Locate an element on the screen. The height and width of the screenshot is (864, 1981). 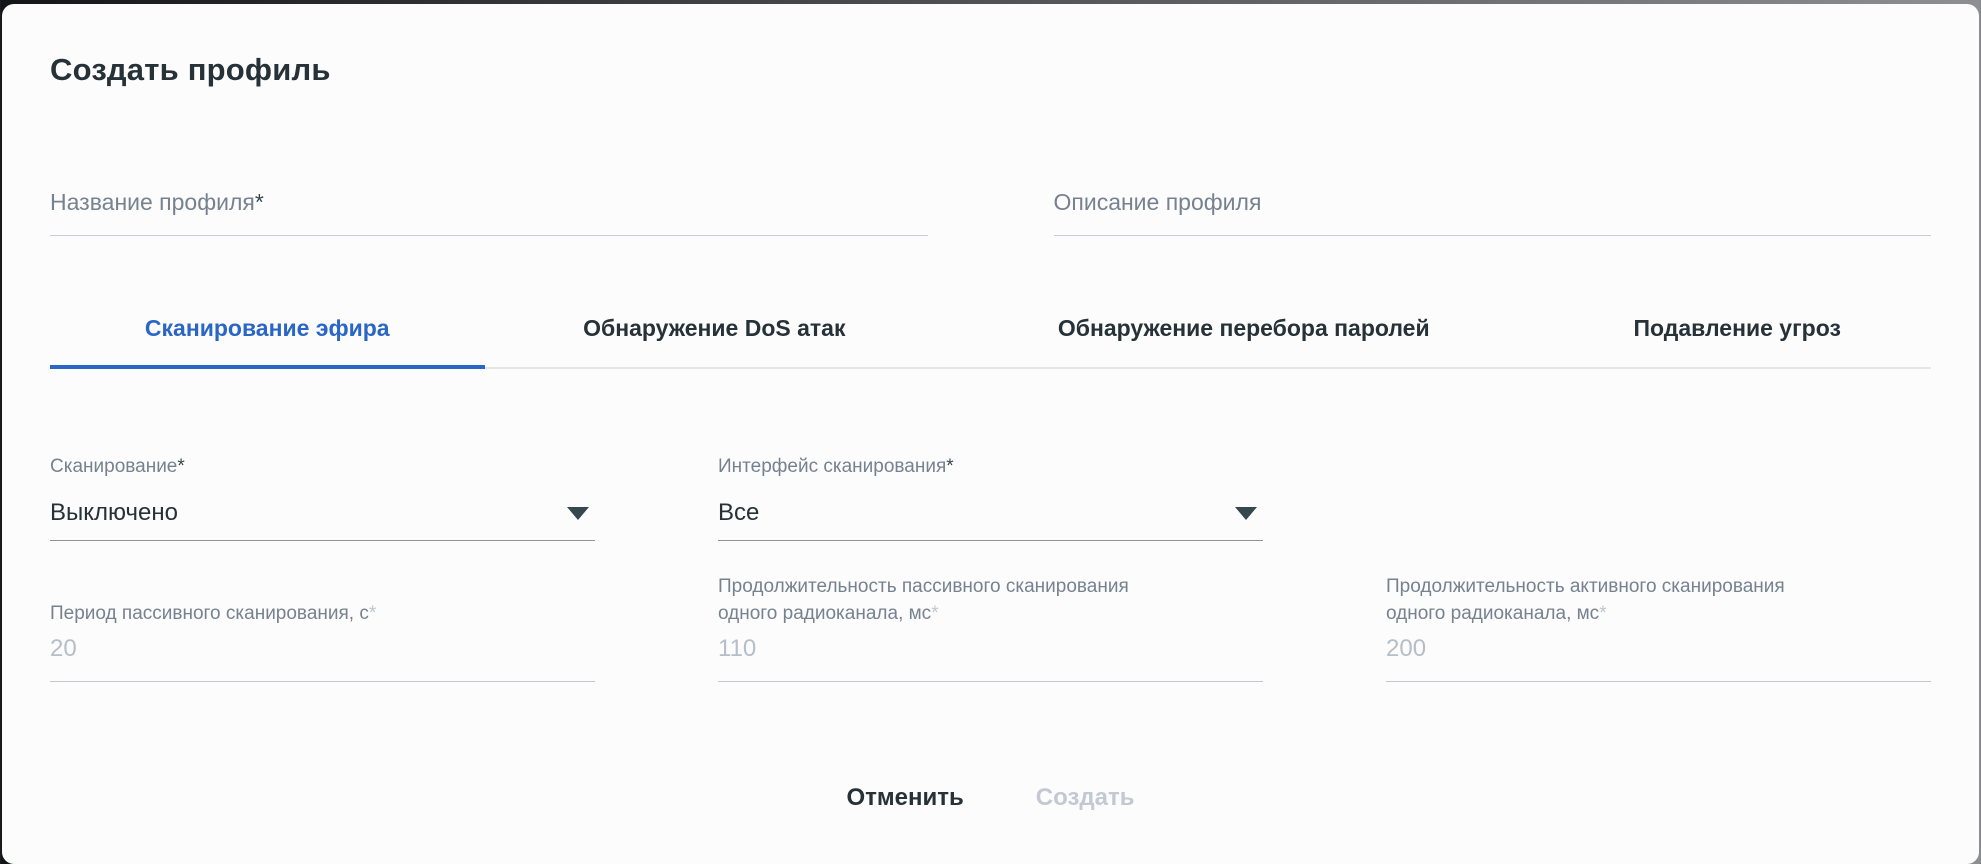
scan-interface-select: Все is located at coordinates (990, 519).